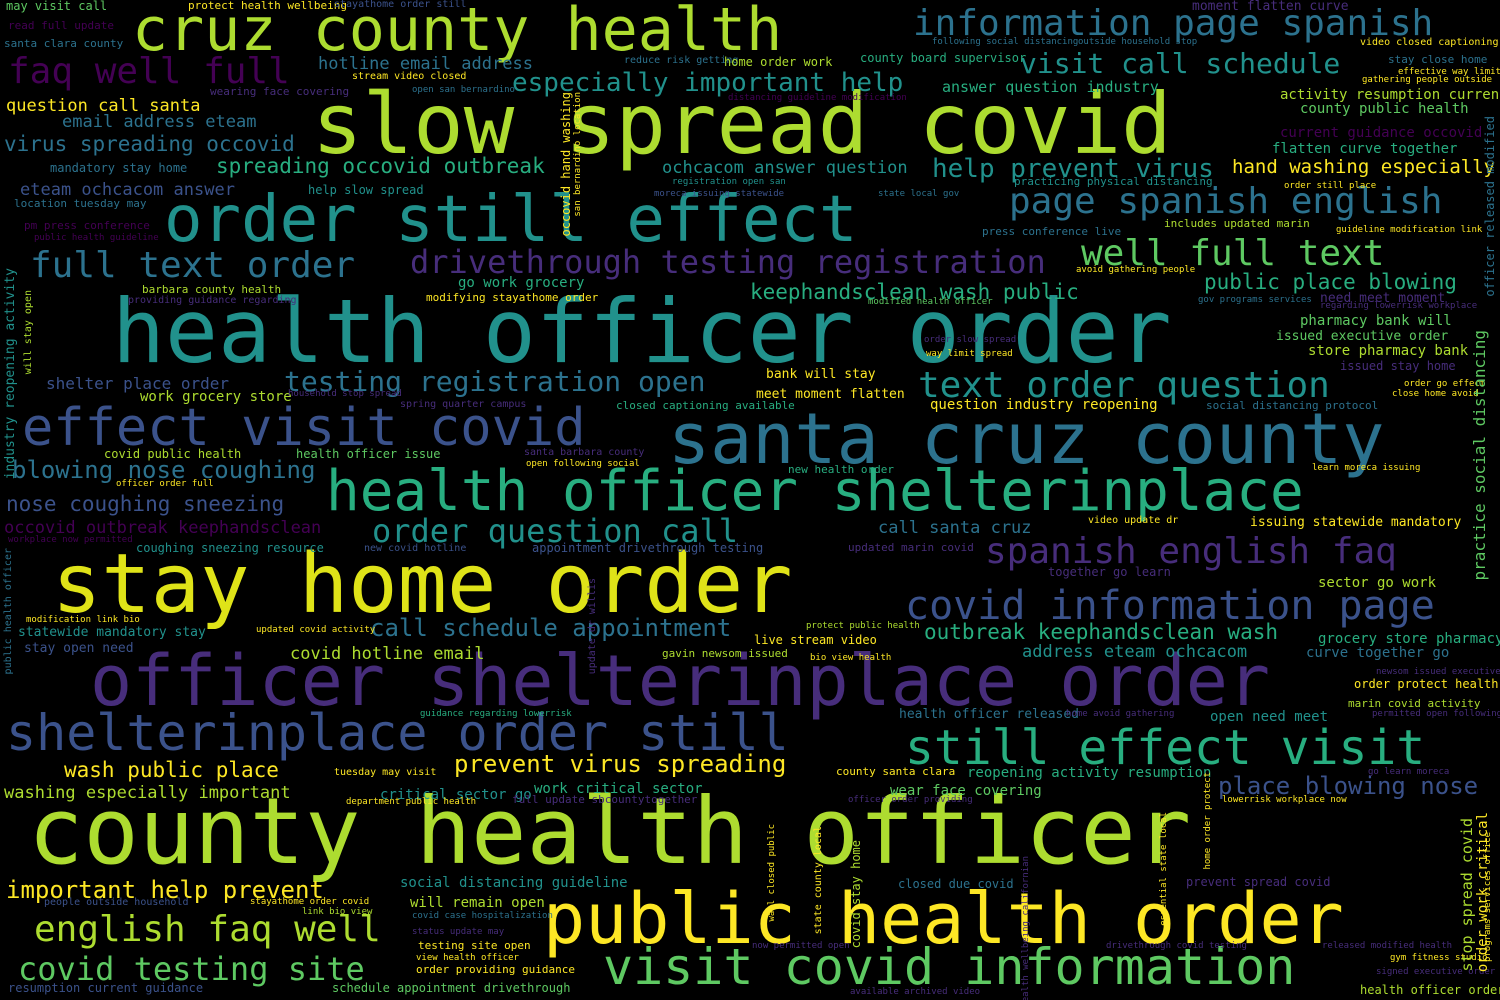 The image size is (1500, 1000). Describe the element at coordinates (1237, 223) in the screenshot. I see `word: includes updated marin` at that location.